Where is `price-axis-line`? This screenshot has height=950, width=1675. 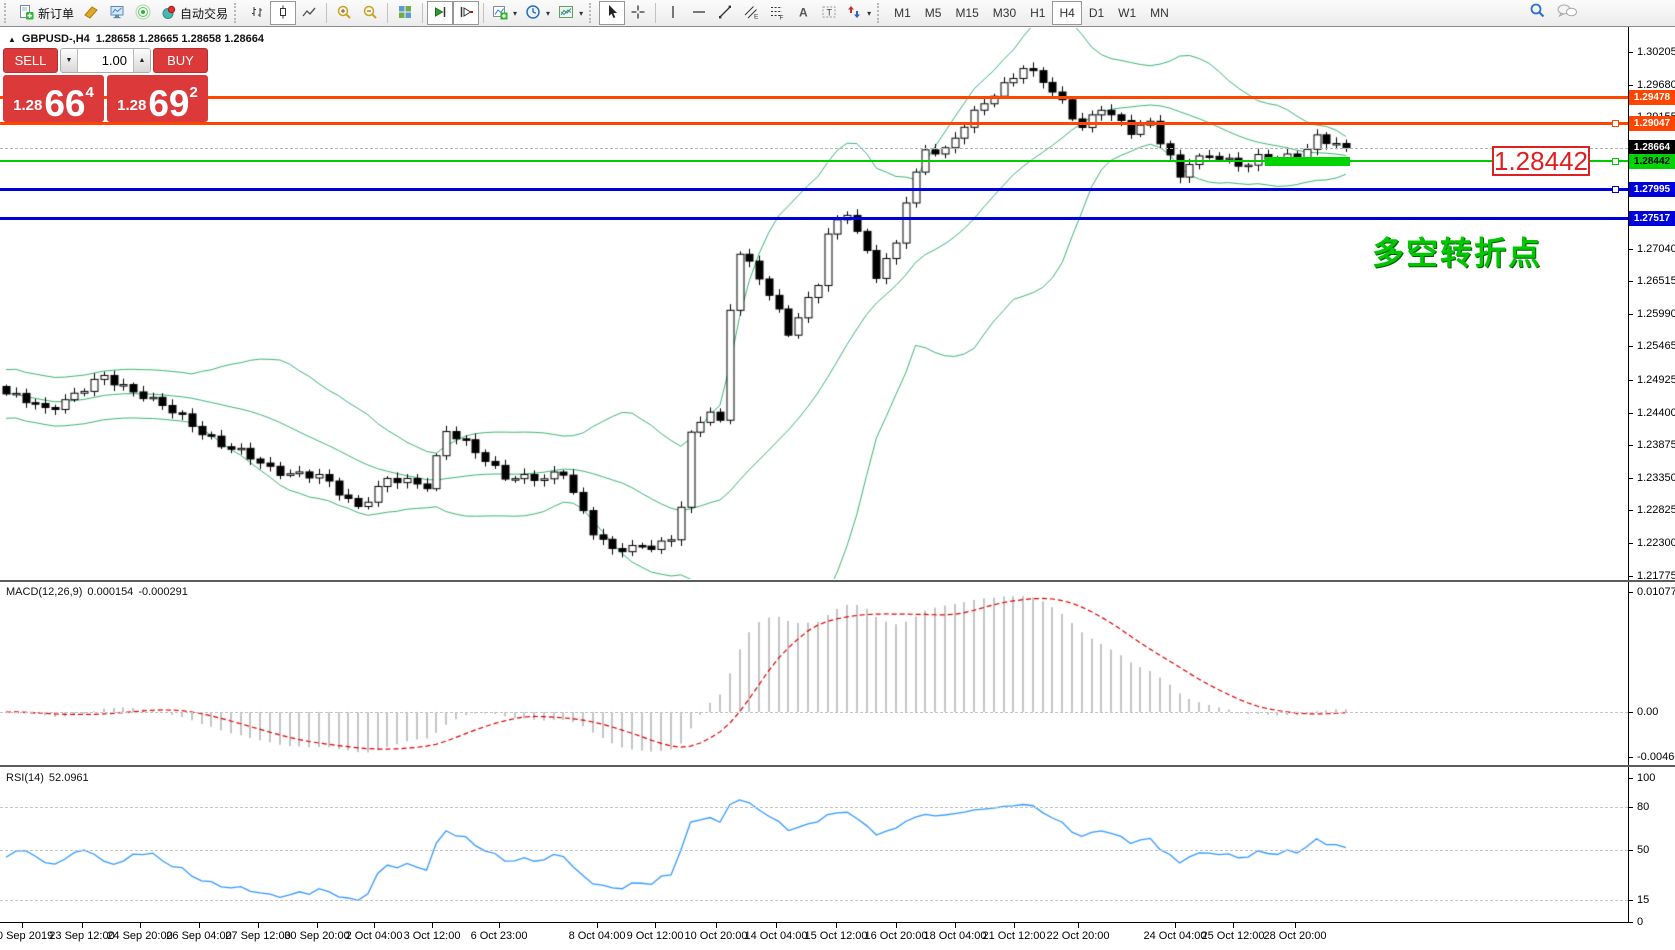
price-axis-line is located at coordinates (1628, 475).